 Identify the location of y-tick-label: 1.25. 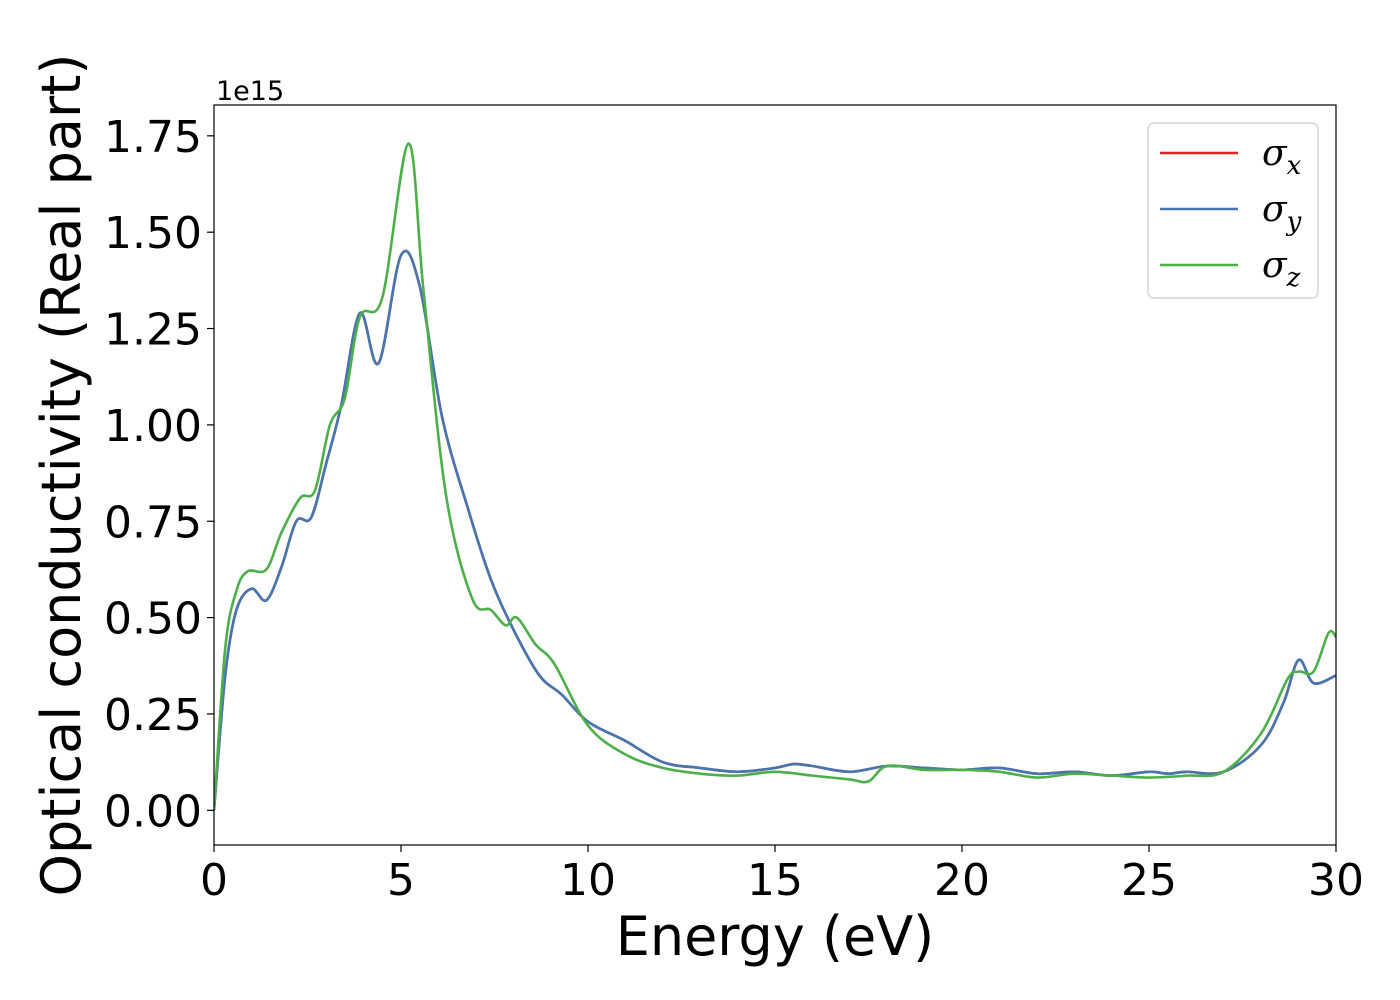
(153, 330).